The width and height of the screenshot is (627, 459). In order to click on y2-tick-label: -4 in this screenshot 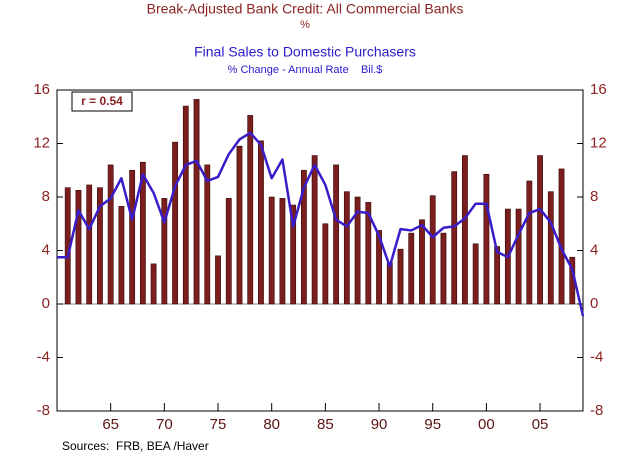, I will do `click(596, 356)`.